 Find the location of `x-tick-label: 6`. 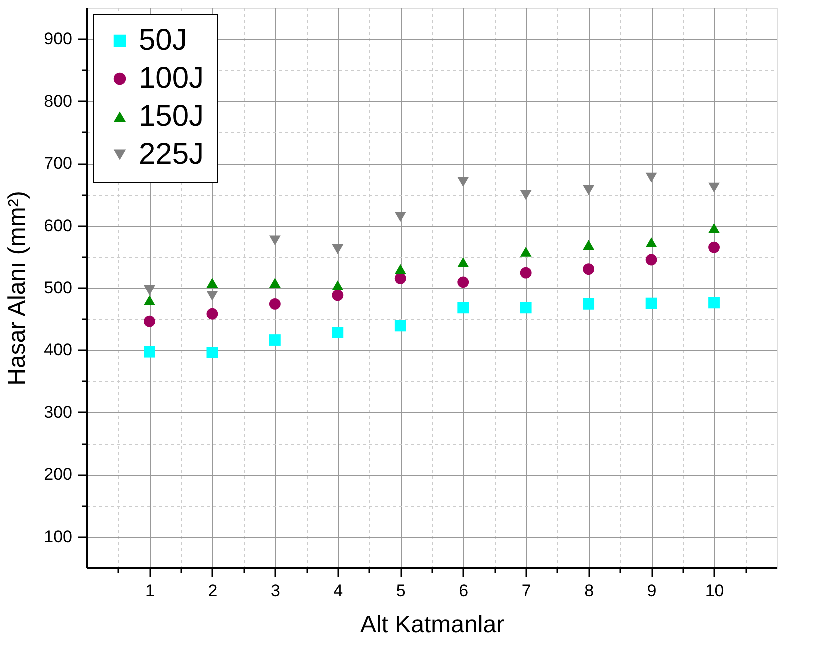

x-tick-label: 6 is located at coordinates (464, 591).